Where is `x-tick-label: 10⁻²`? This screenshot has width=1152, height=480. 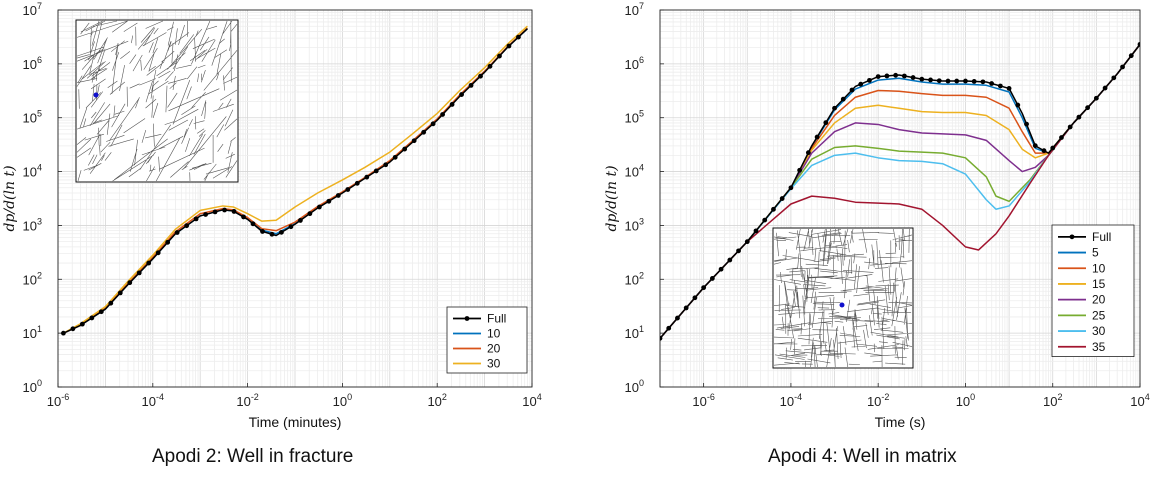 x-tick-label: 10⁻² is located at coordinates (878, 400).